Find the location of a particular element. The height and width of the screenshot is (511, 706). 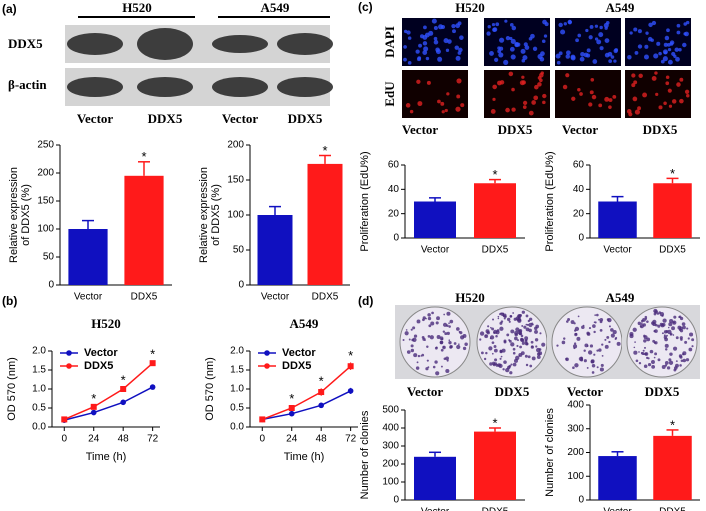

y-tick-label: 0.0 is located at coordinates (237, 427).